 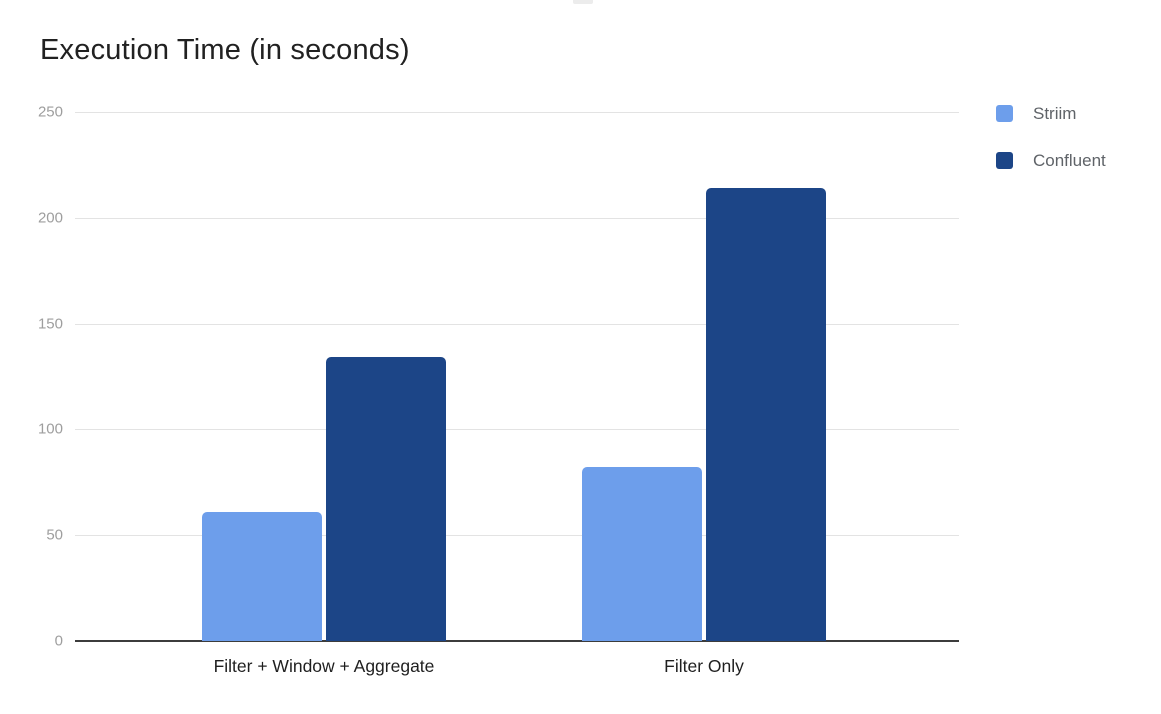 What do you see at coordinates (1004, 160) in the screenshot?
I see `legend-swatch-confluent` at bounding box center [1004, 160].